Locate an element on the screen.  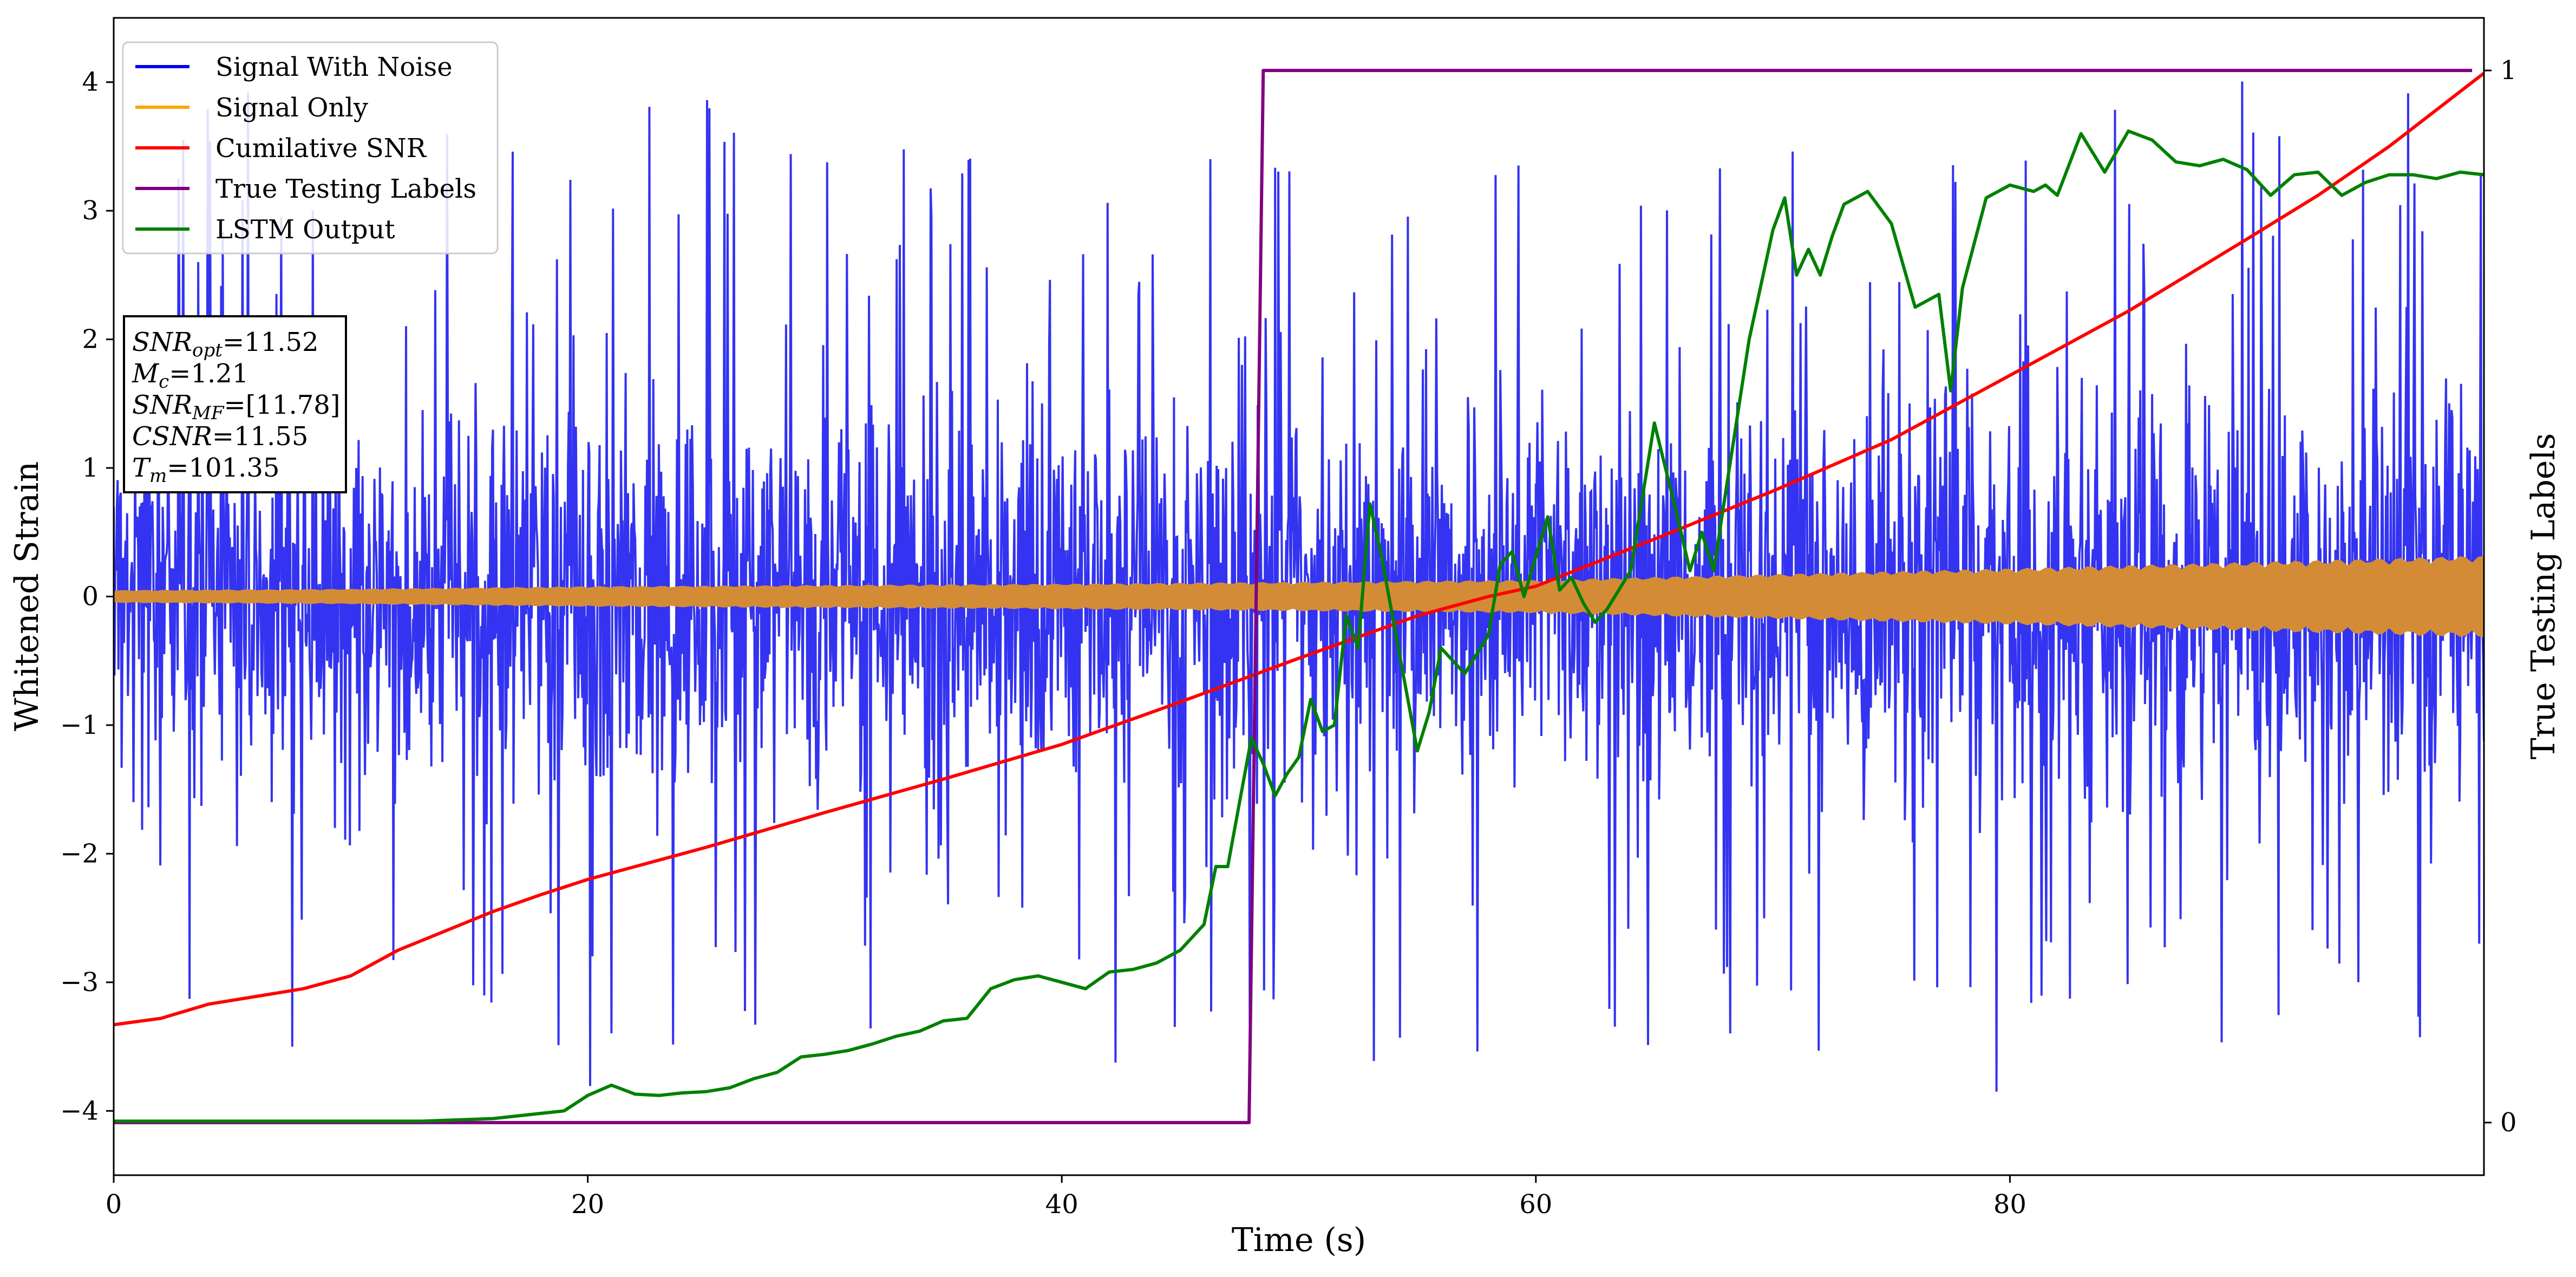
y-axis-label-right: True Testing Labels is located at coordinates (2543, 596).